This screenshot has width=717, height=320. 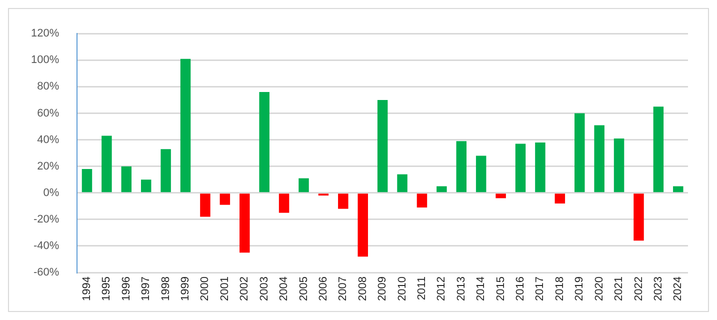 What do you see at coordinates (205, 289) in the screenshot?
I see `x-tick-label: 2000` at bounding box center [205, 289].